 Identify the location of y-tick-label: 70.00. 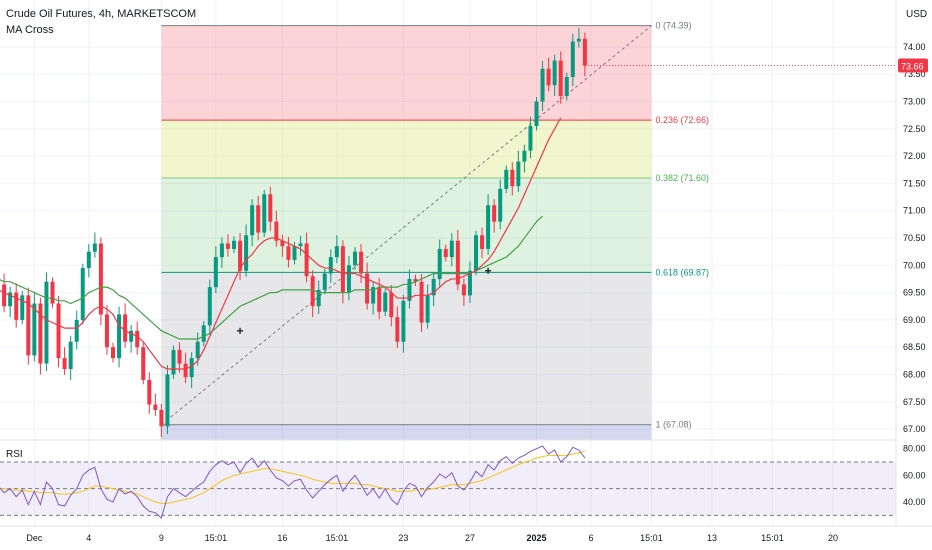
(914, 265).